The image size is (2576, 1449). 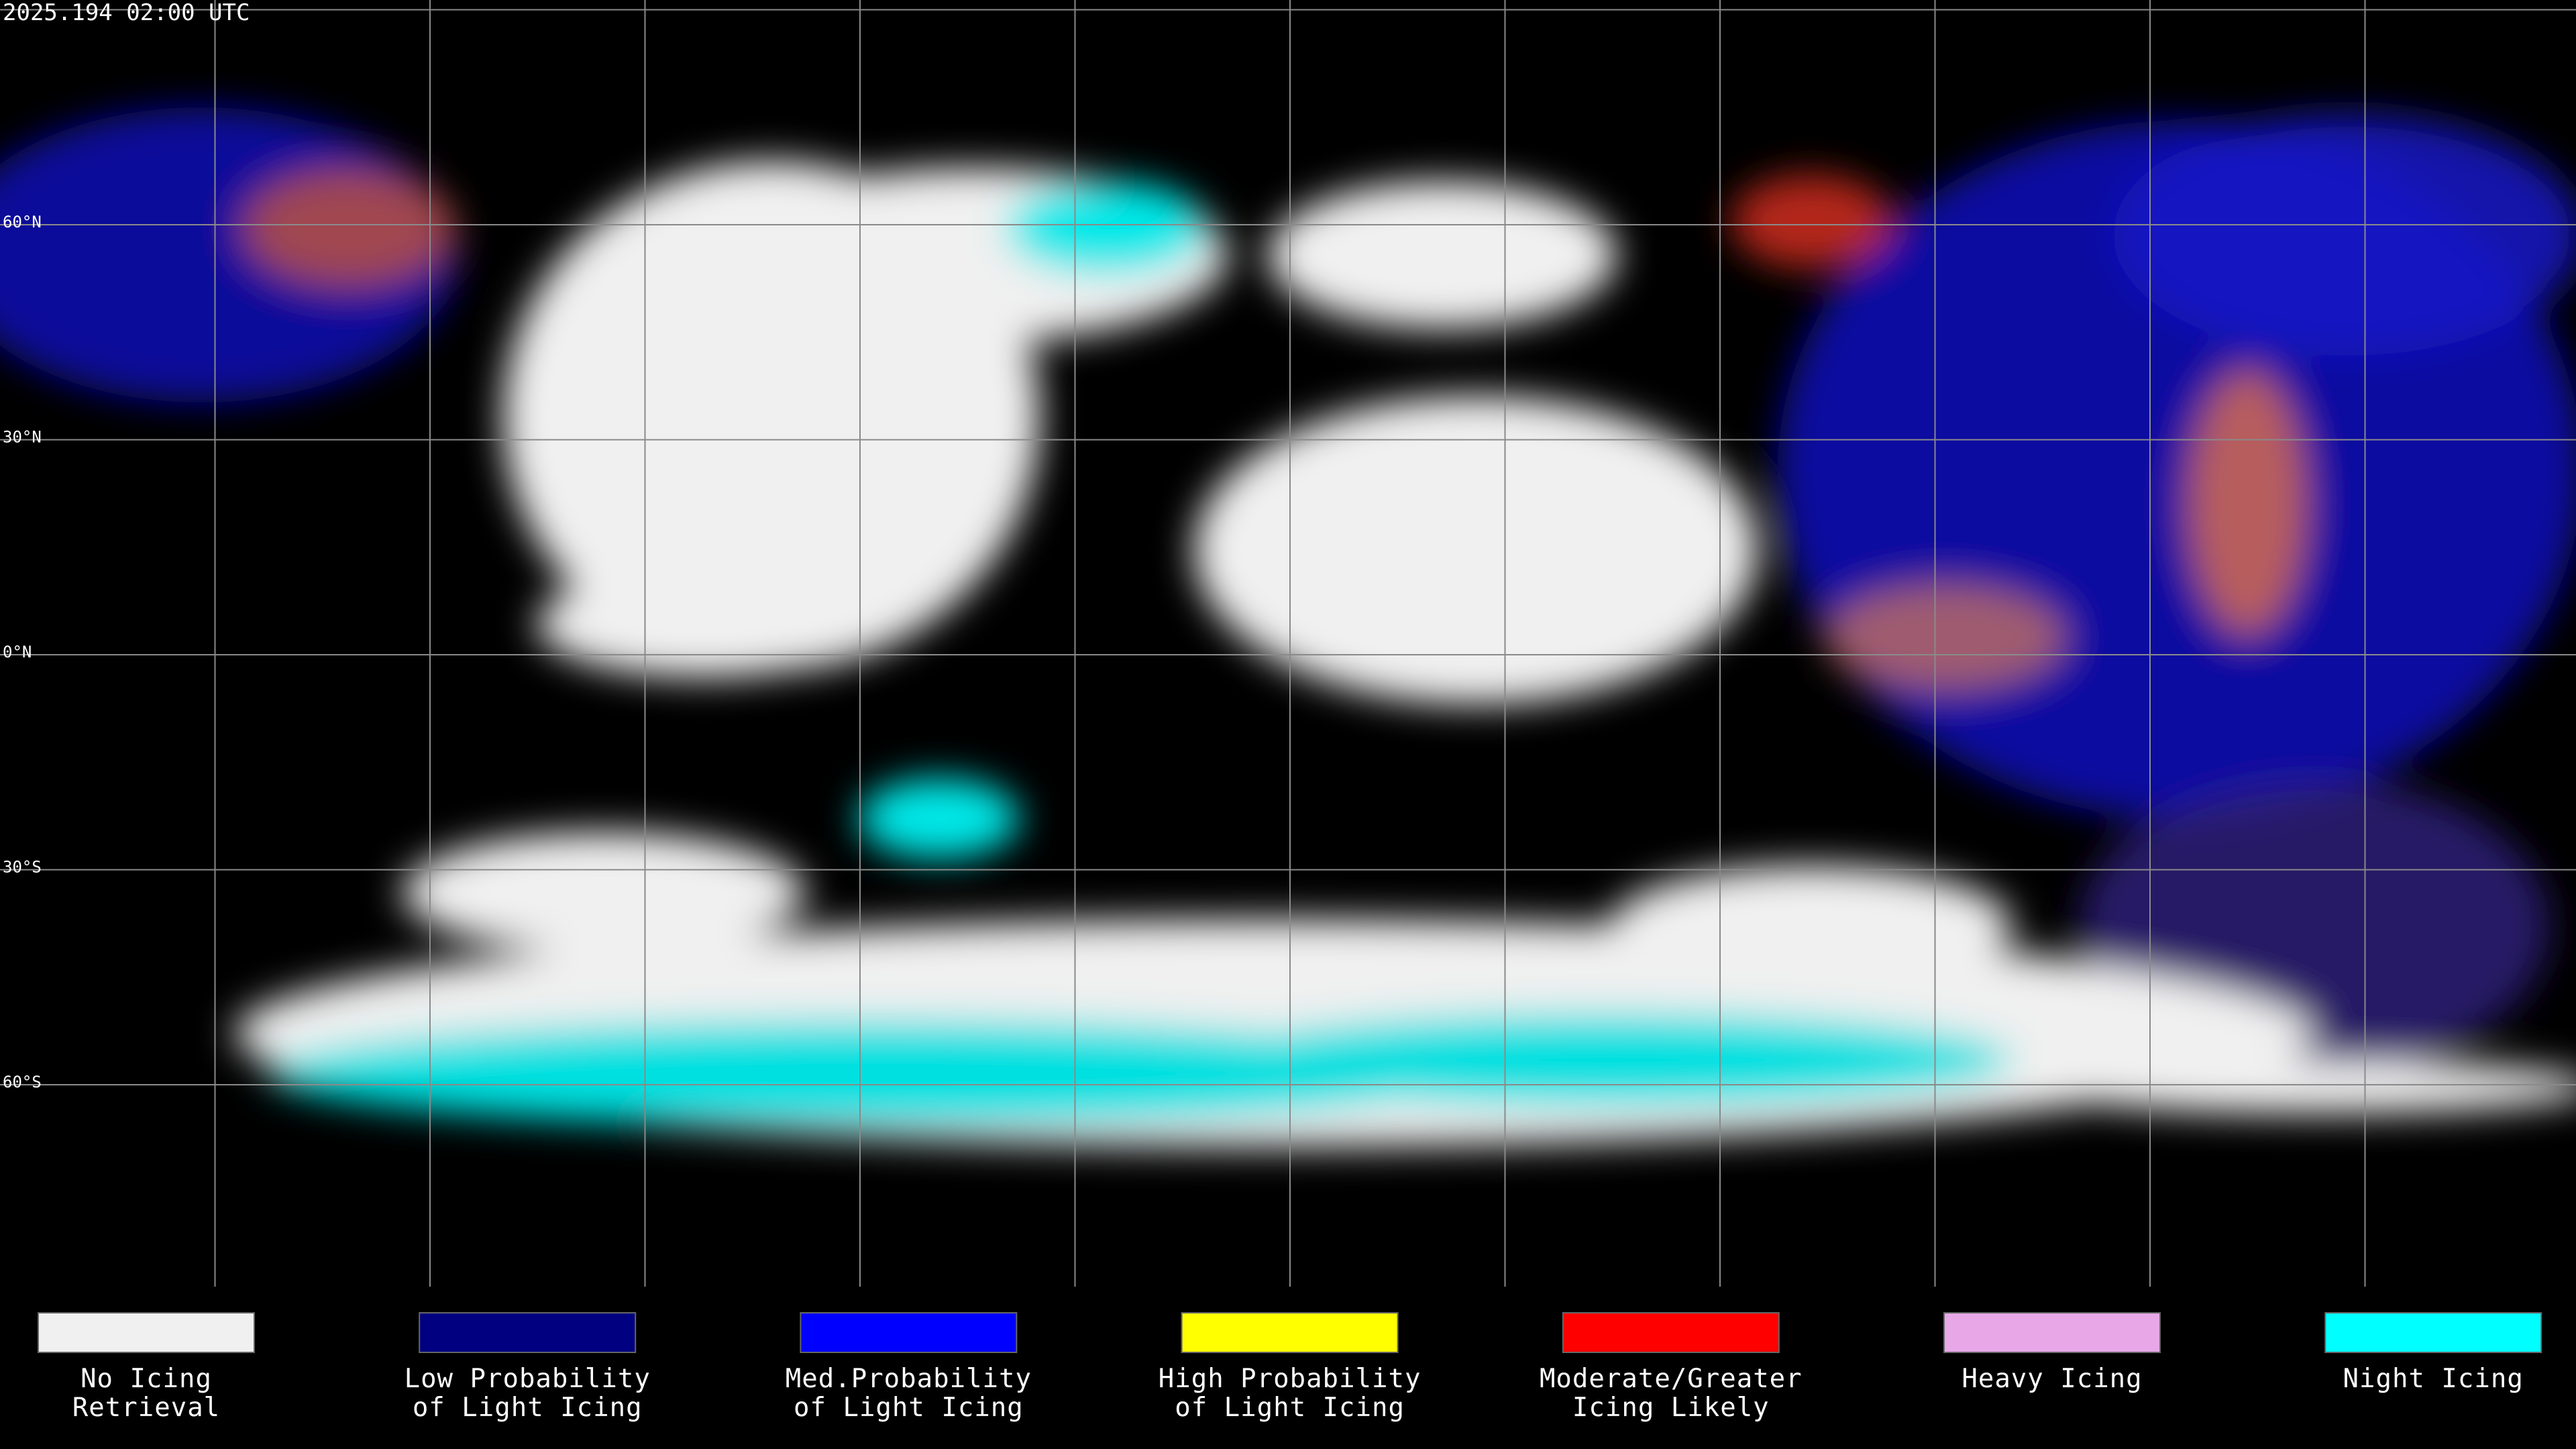 I want to click on latitude-label: 30°S, so click(x=22, y=867).